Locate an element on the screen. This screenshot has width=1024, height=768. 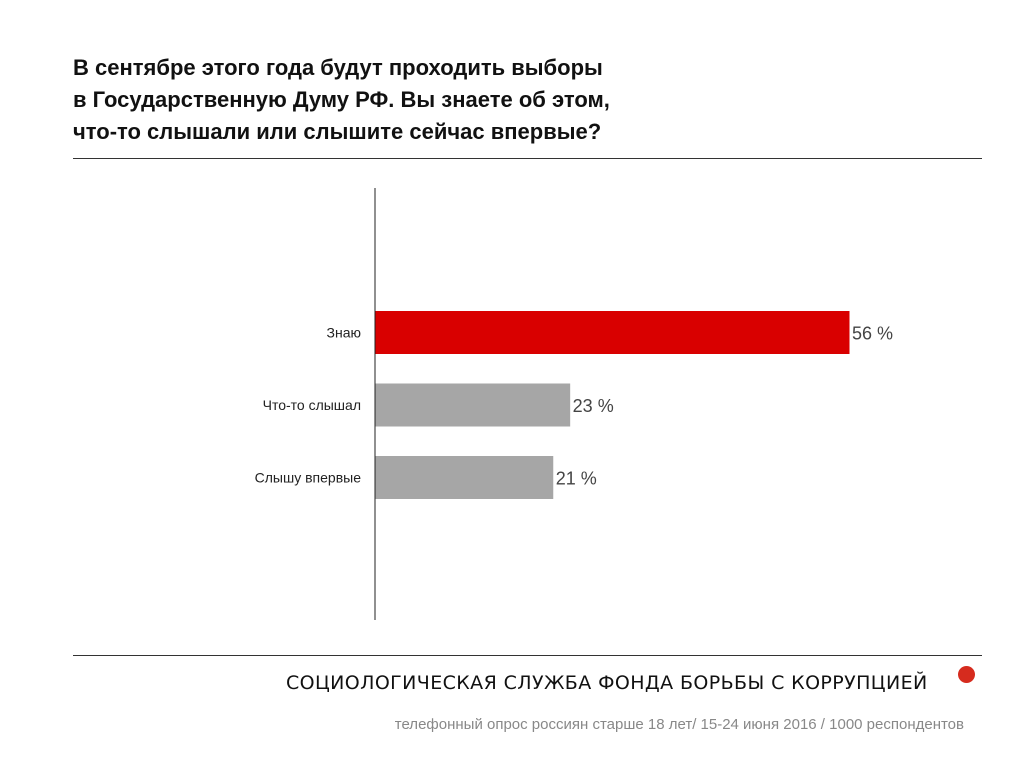
top-divider is located at coordinates (527, 158).